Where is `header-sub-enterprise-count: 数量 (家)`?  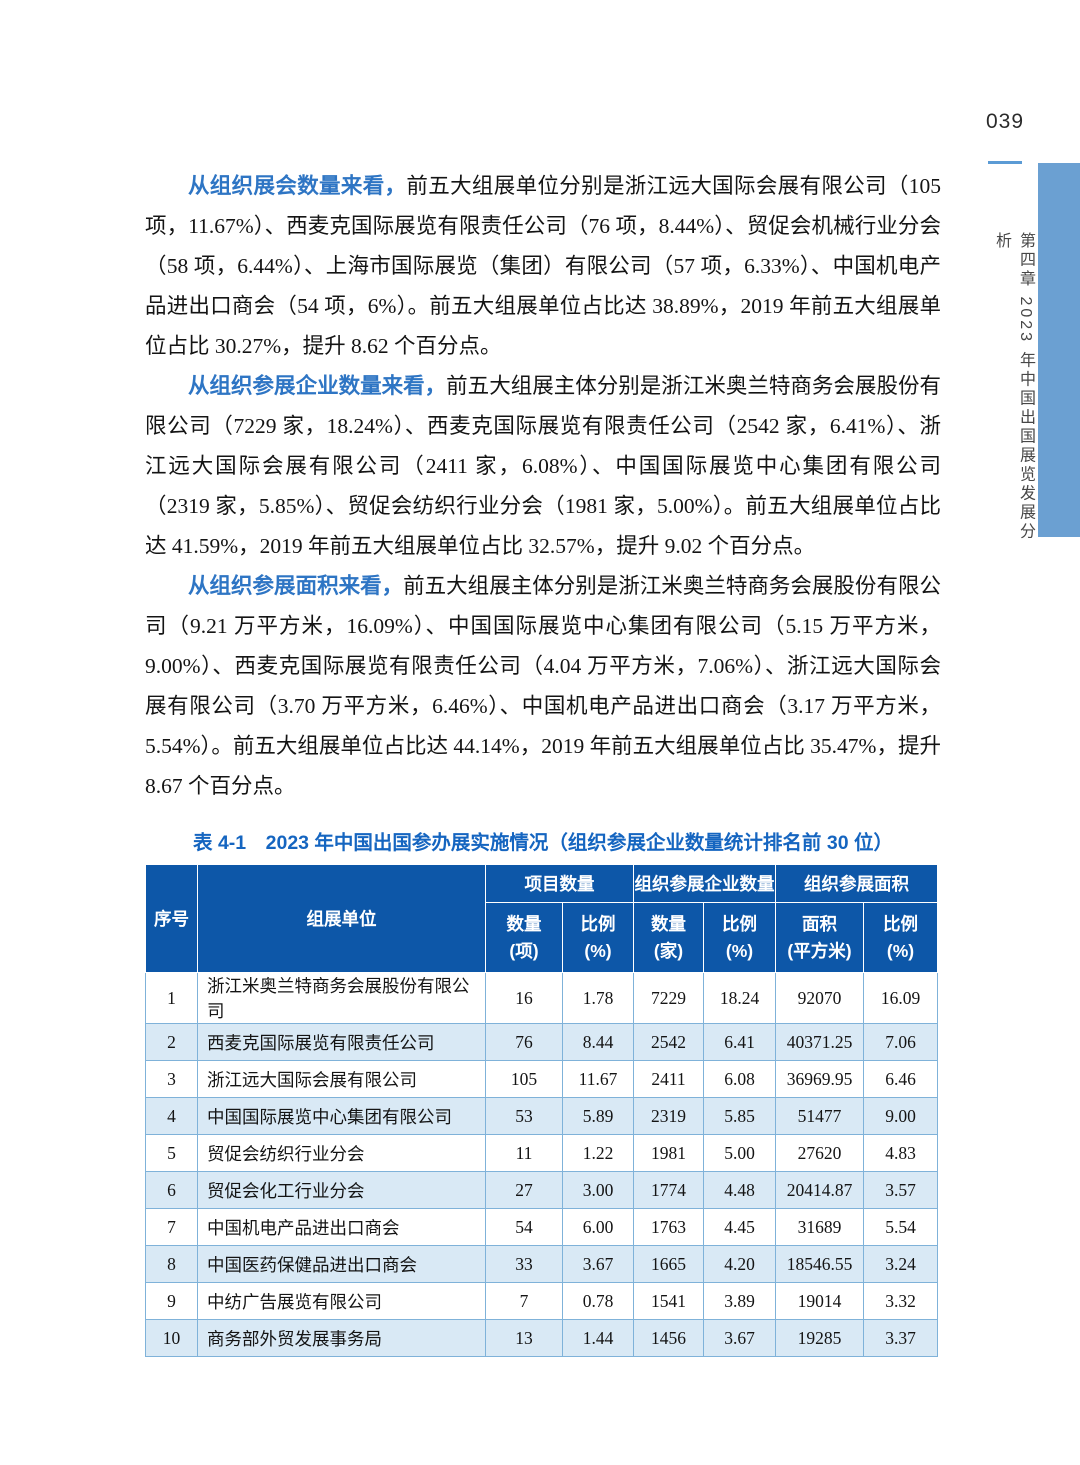
header-sub-enterprise-count: 数量 (家) is located at coordinates (668, 937).